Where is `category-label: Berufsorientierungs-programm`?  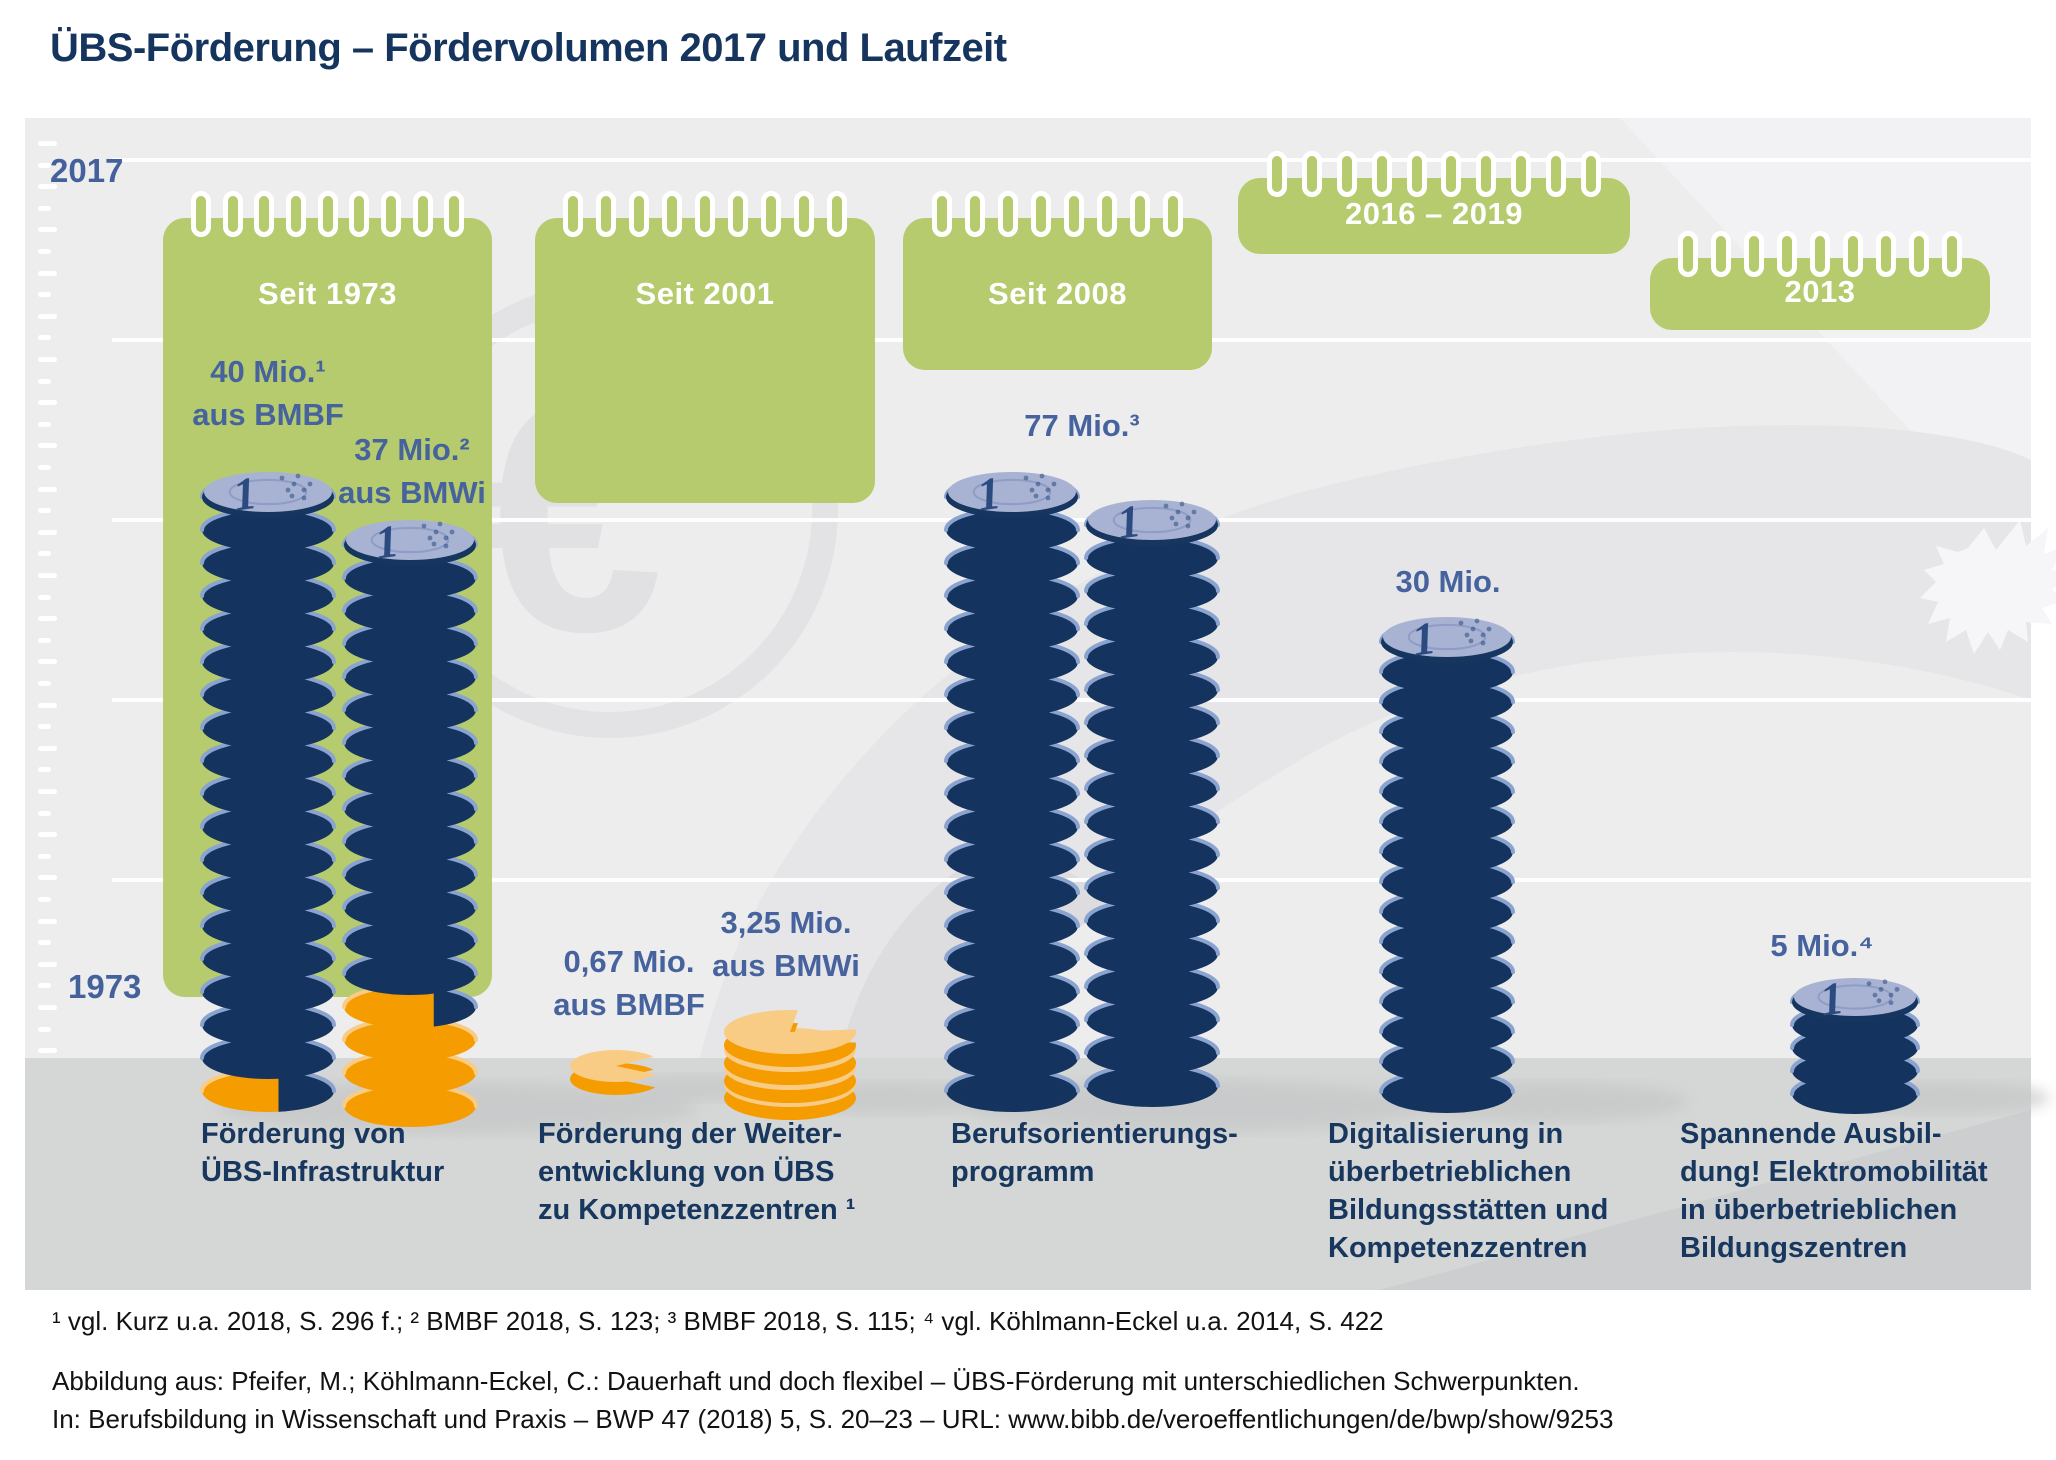
category-label: Berufsorientierungs-programm is located at coordinates (1094, 1153).